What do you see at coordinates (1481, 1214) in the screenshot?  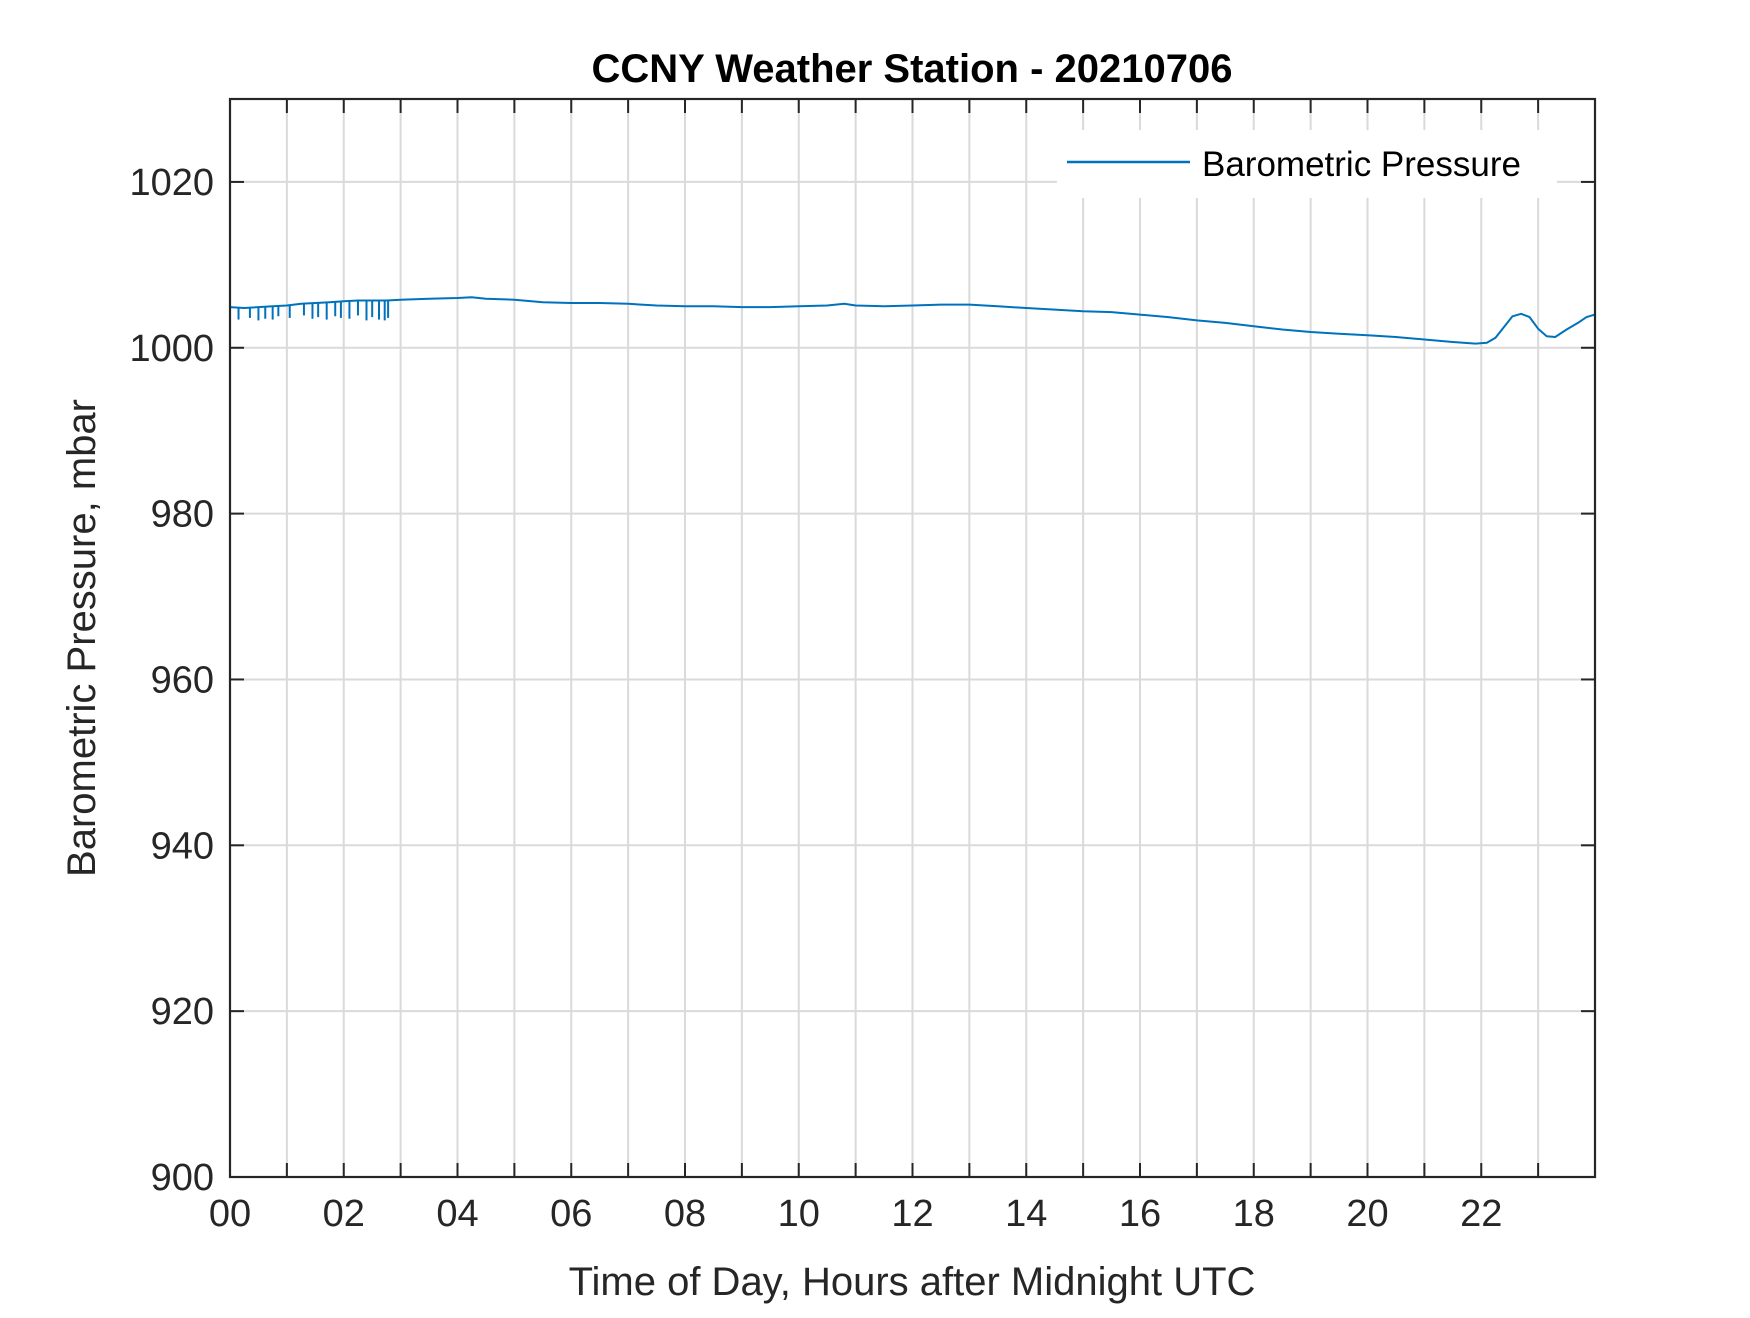 I see `x-tick-label: 22` at bounding box center [1481, 1214].